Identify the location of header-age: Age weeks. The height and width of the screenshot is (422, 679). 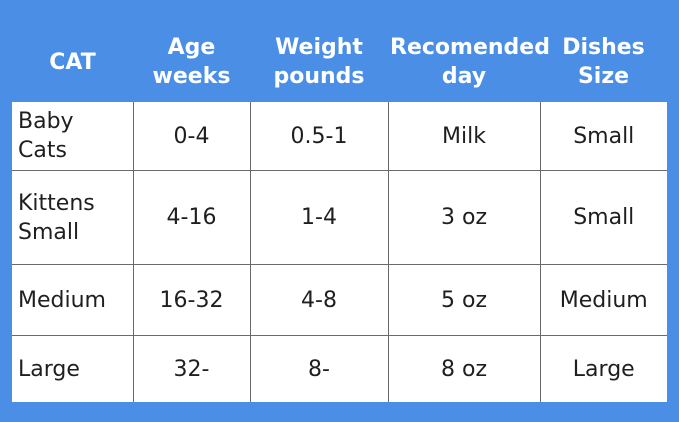
(191, 62).